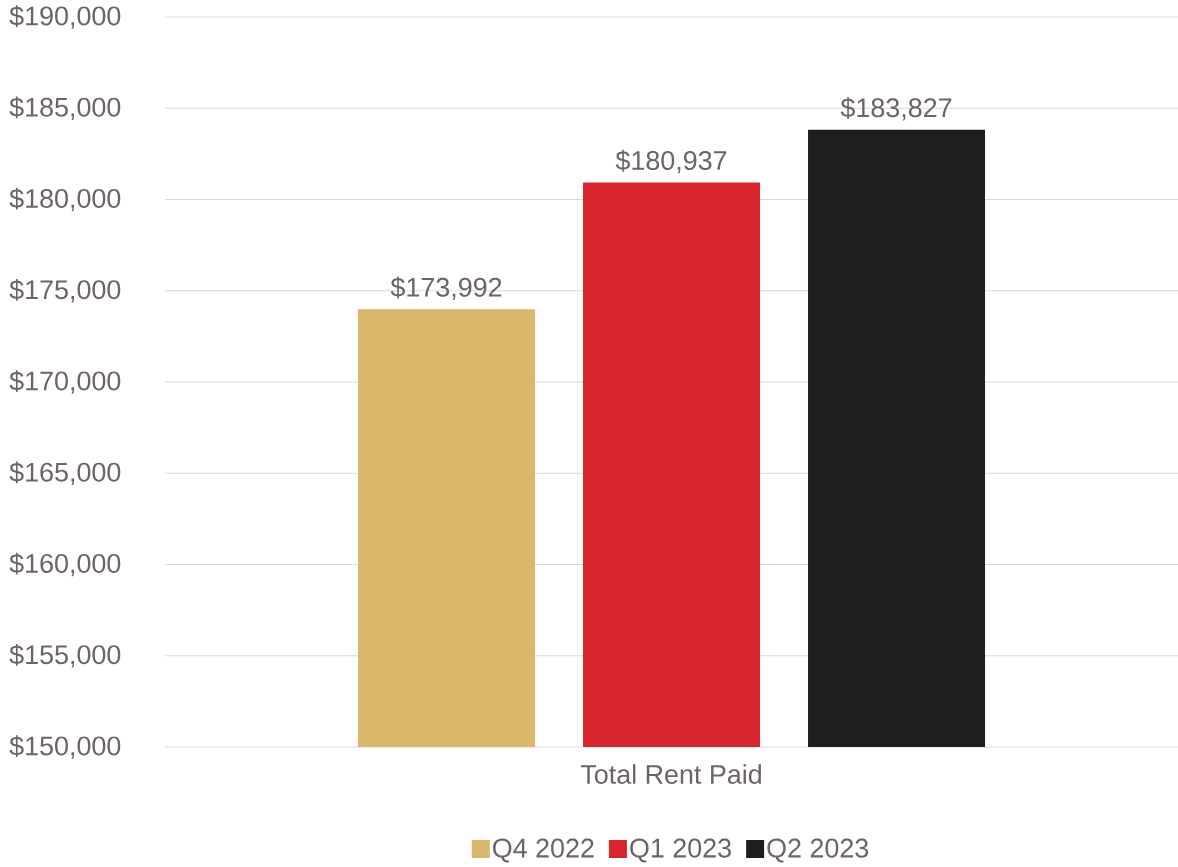  What do you see at coordinates (543, 850) in the screenshot?
I see `legend-label: Q4 2022` at bounding box center [543, 850].